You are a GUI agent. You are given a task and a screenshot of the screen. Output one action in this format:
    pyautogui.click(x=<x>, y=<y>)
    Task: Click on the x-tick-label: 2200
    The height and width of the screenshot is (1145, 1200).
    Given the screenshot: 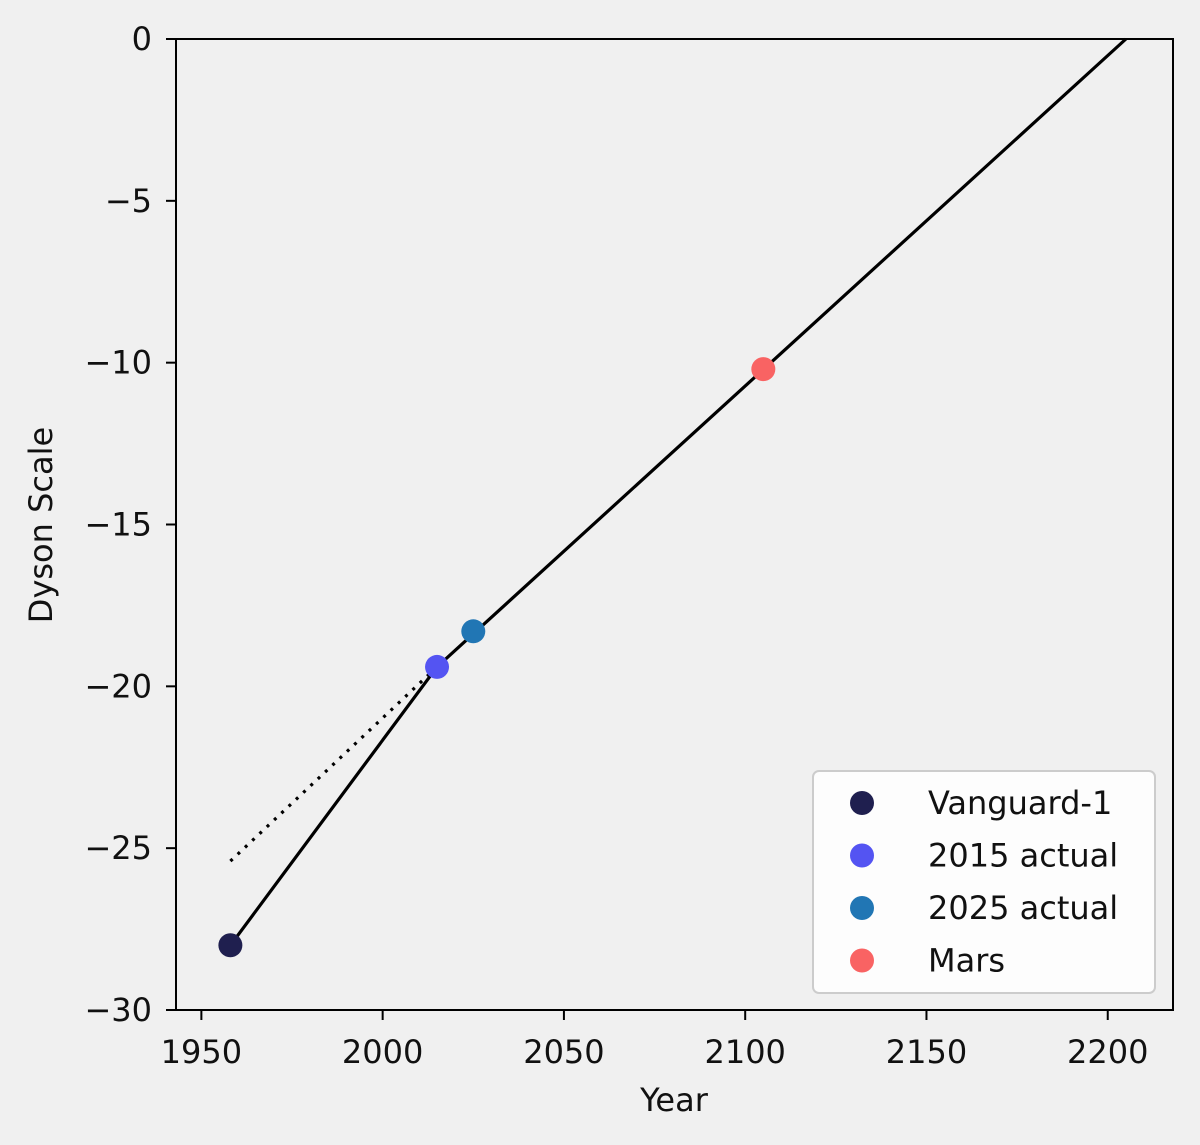 What is the action you would take?
    pyautogui.click(x=1107, y=1052)
    